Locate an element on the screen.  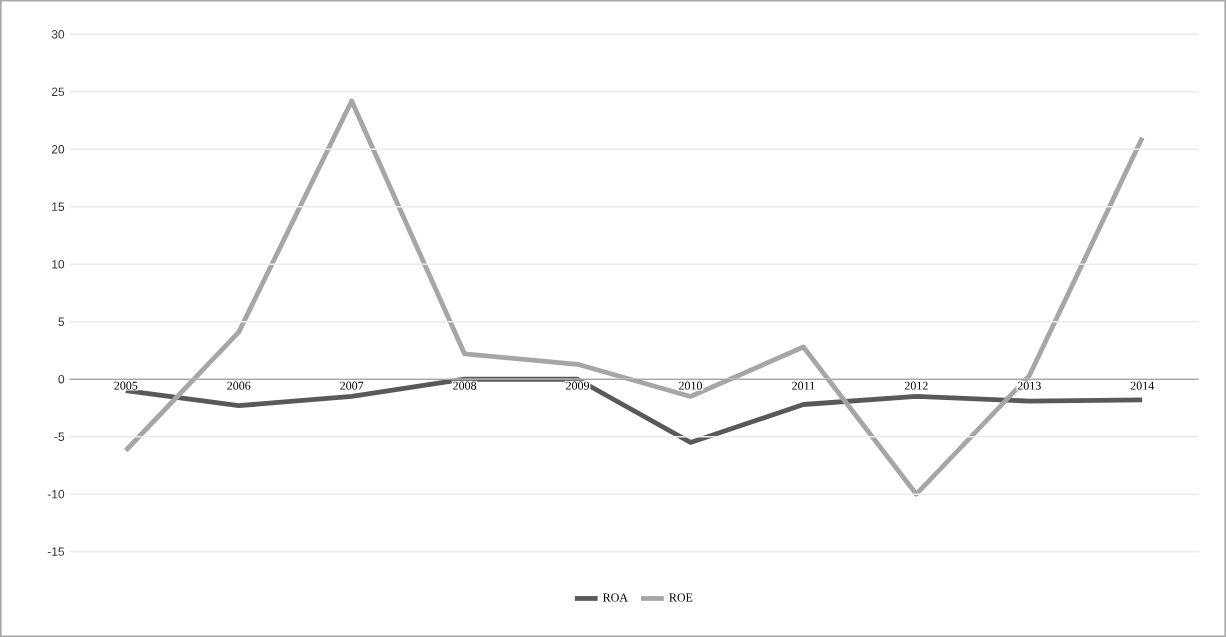
legend-label: ROA is located at coordinates (615, 597).